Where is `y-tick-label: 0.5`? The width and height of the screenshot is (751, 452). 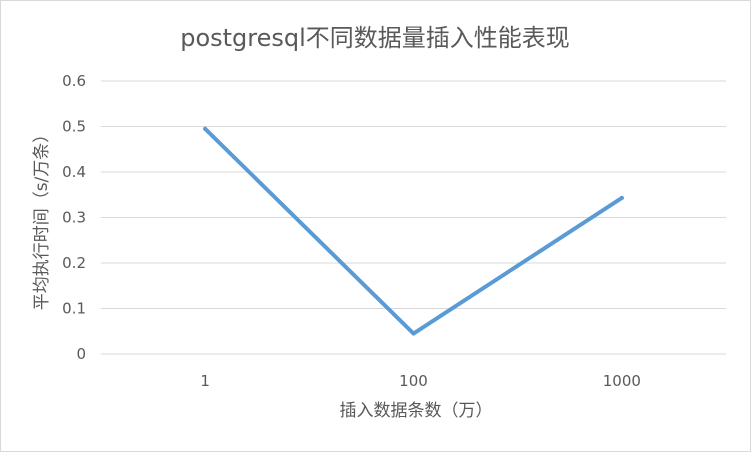
y-tick-label: 0.5 is located at coordinates (74, 127).